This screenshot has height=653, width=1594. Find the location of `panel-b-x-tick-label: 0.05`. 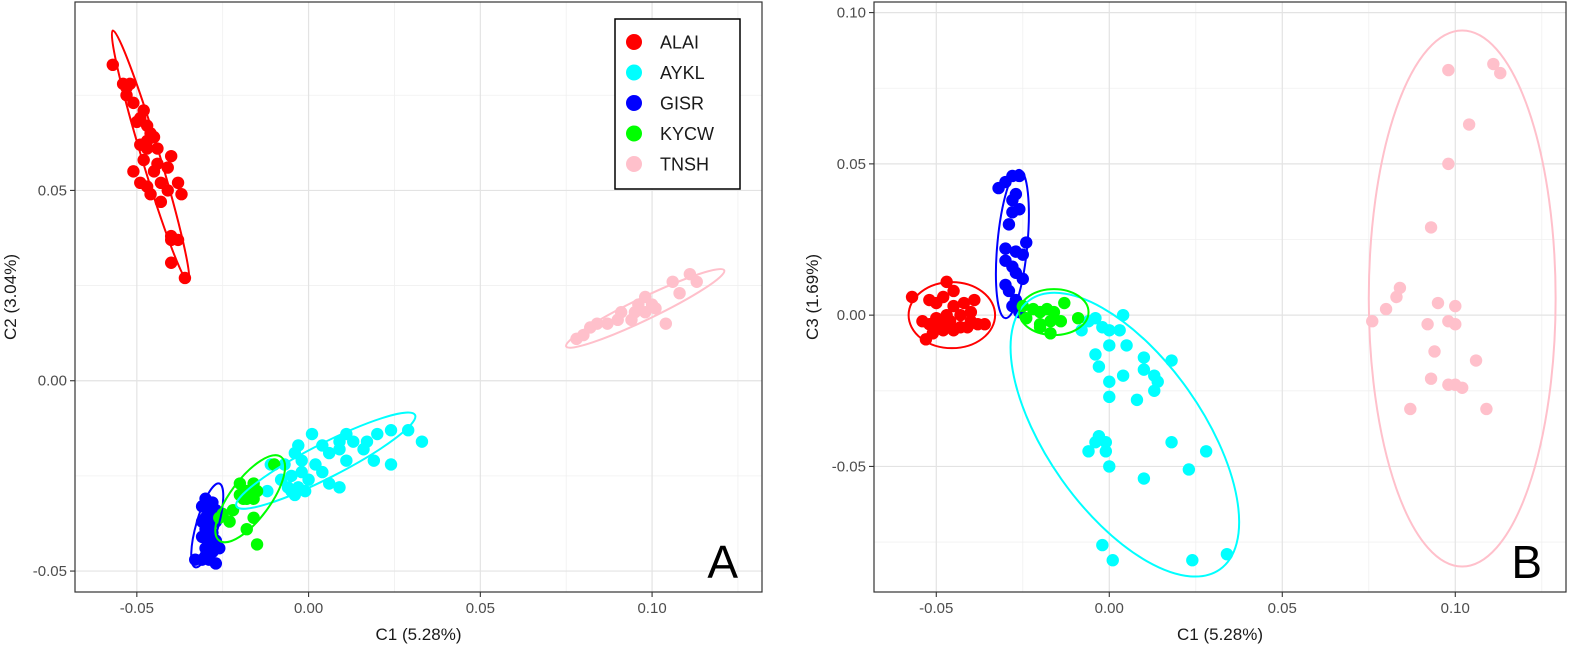

panel-b-x-tick-label: 0.05 is located at coordinates (1282, 608).